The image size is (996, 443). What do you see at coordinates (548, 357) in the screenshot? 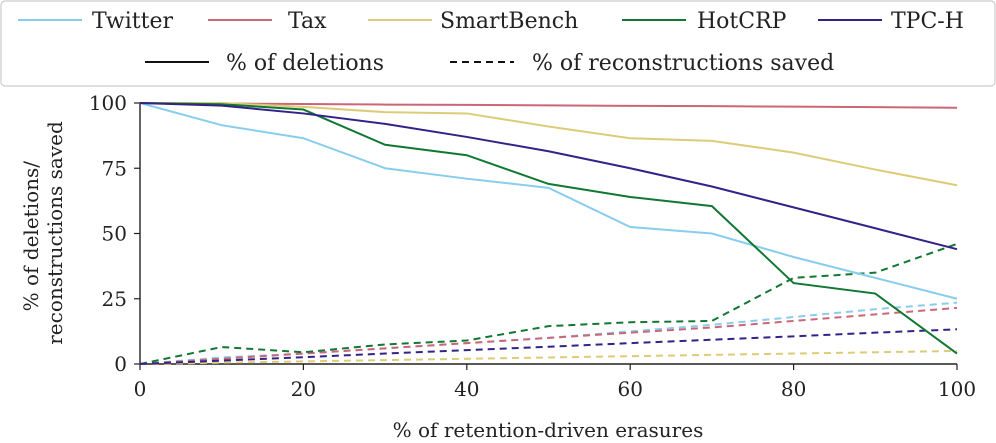
I see `series-smartbench-reconstructions-line` at bounding box center [548, 357].